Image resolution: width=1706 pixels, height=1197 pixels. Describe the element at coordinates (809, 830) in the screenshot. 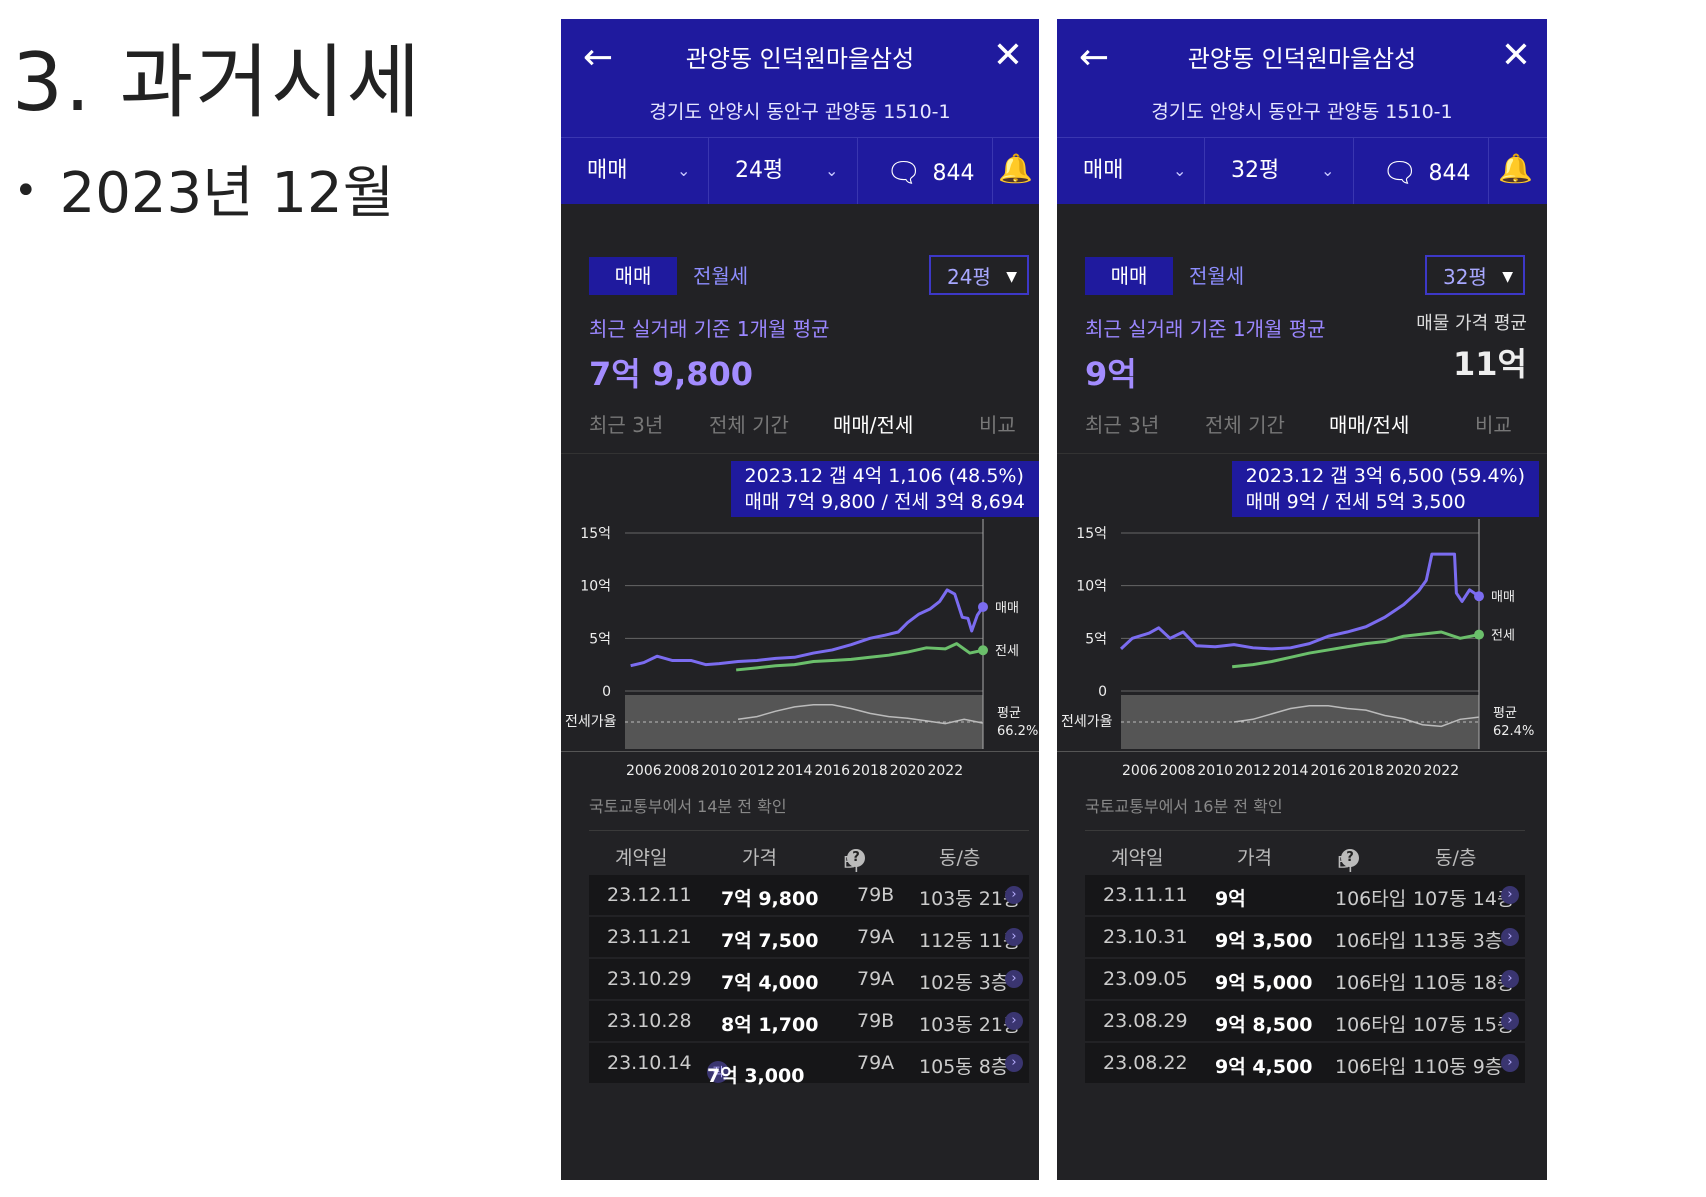

I see `source-divider` at that location.